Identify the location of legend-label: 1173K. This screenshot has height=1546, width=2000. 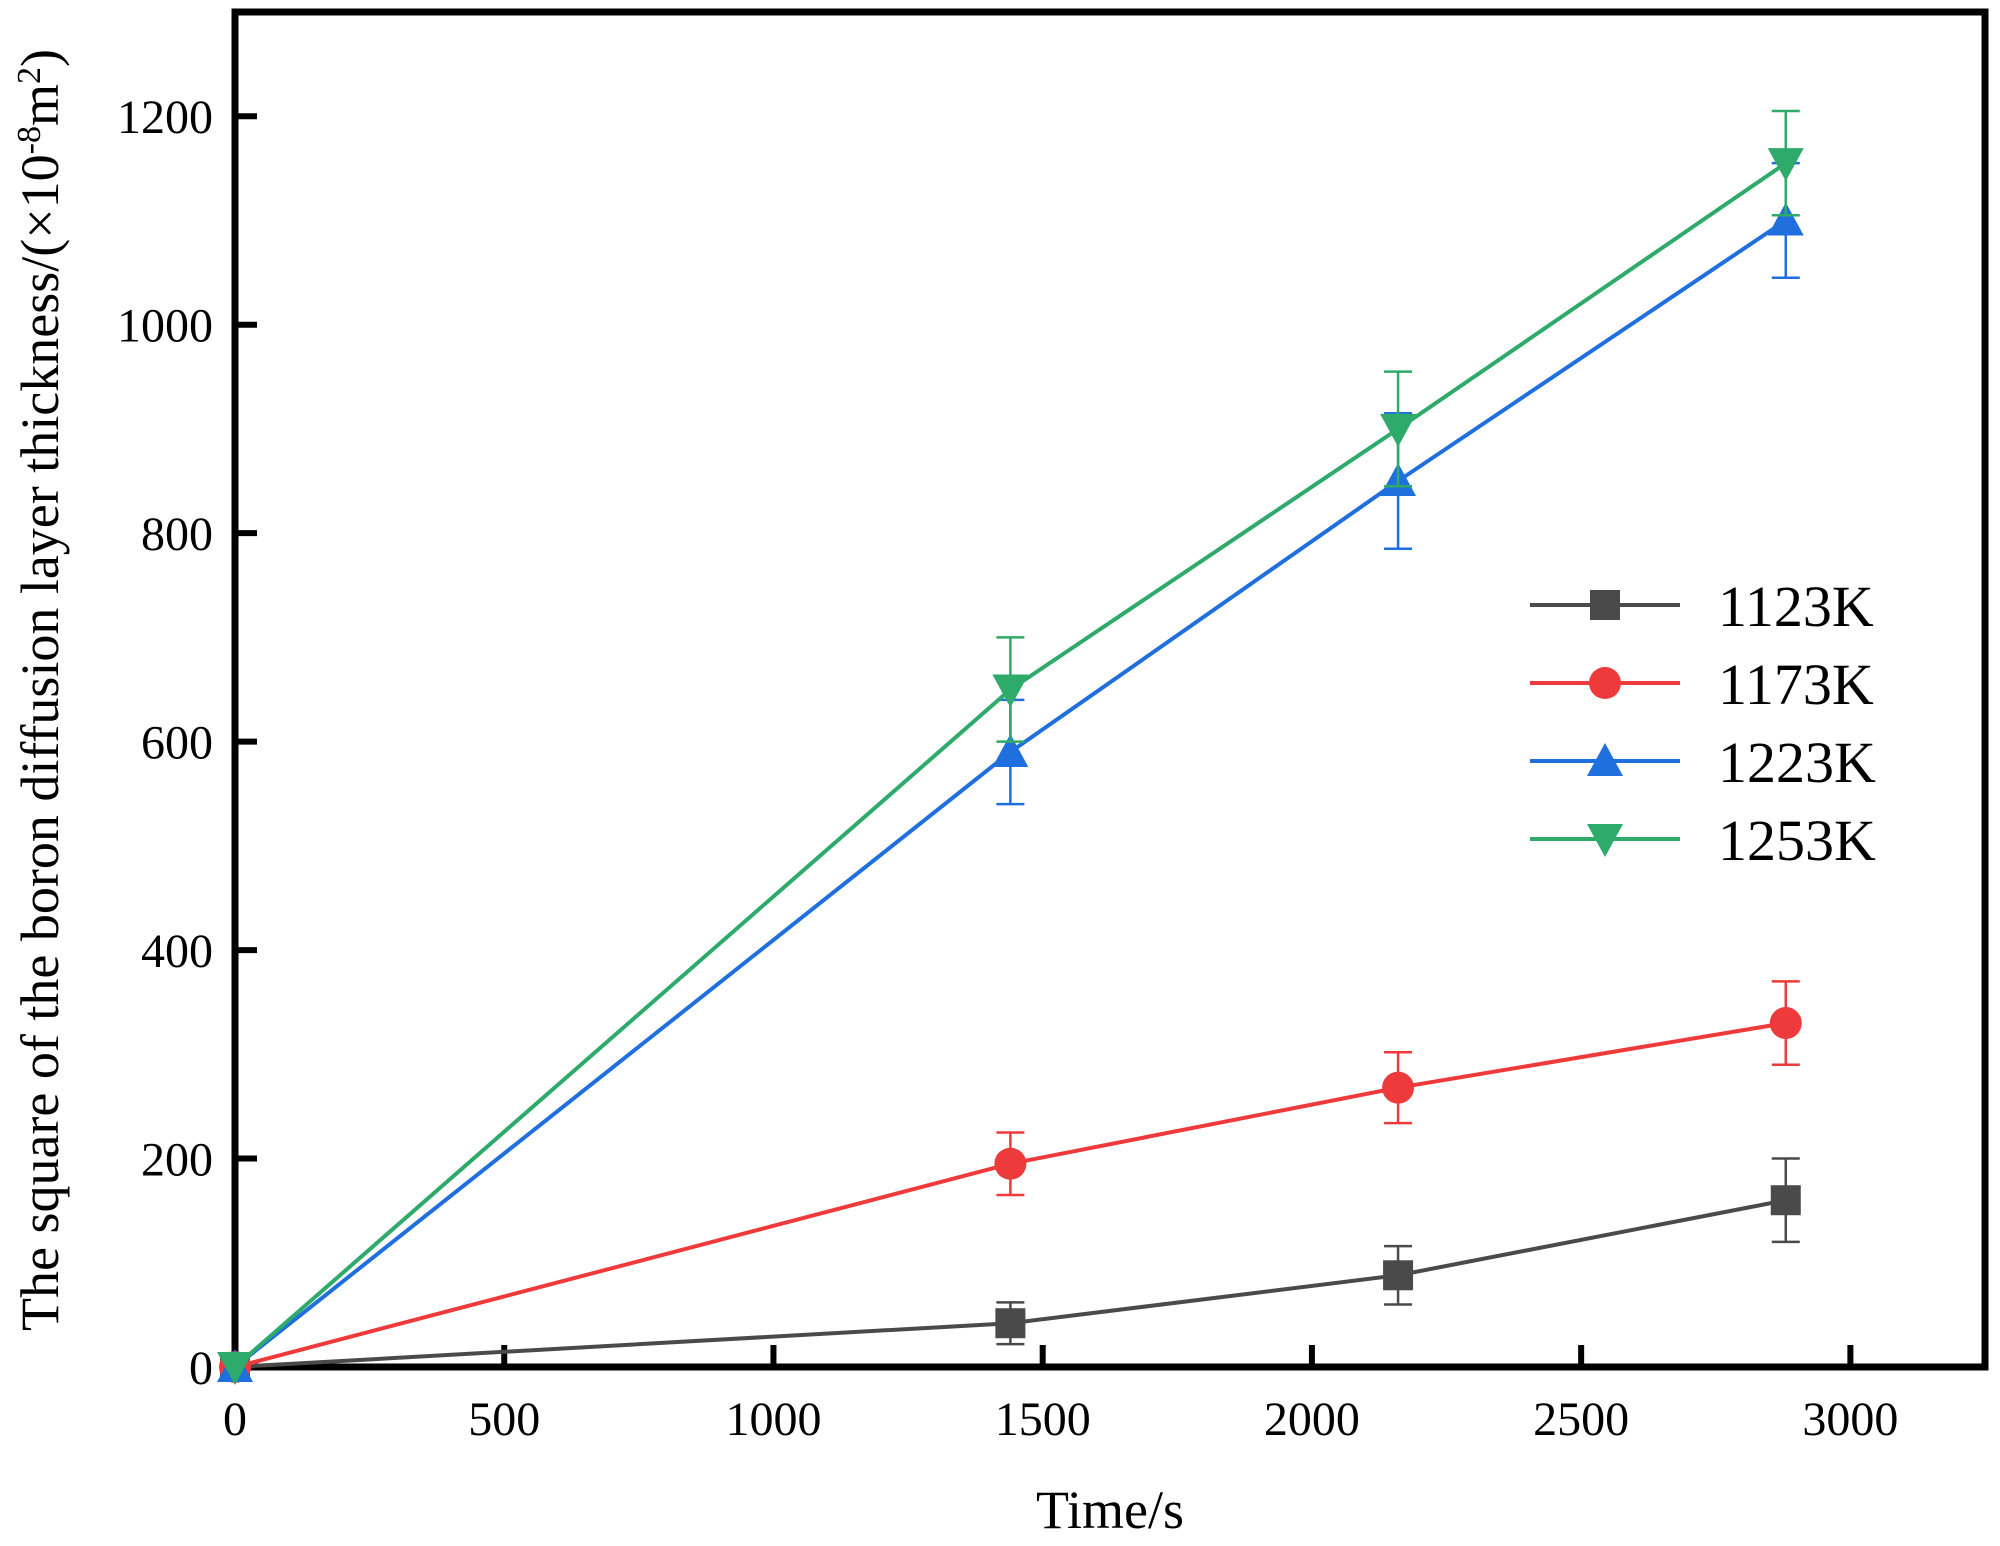
(1796, 684).